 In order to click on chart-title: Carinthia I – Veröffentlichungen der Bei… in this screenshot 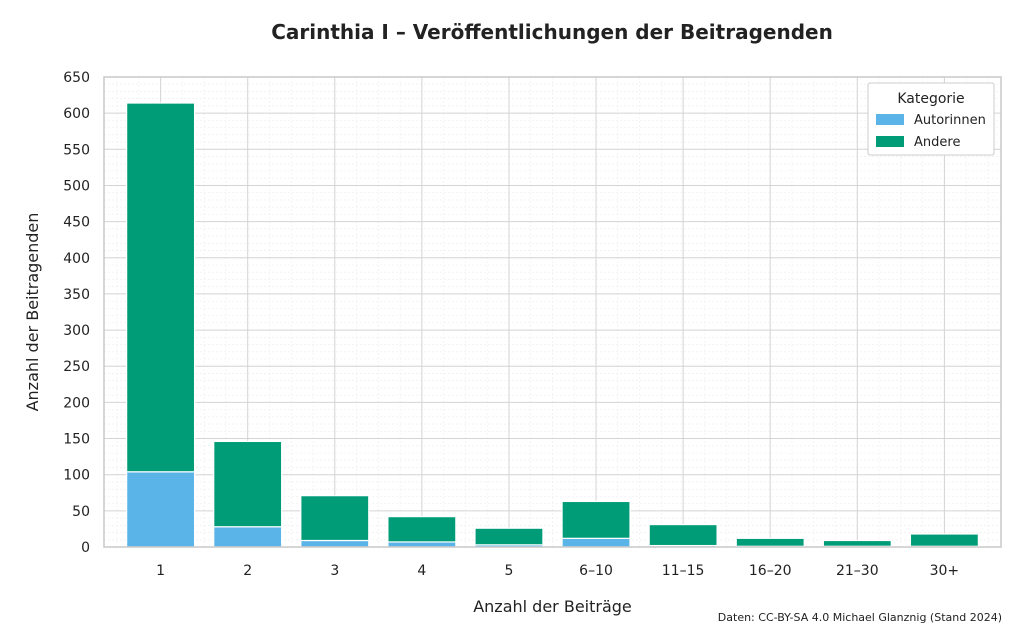, I will do `click(552, 32)`.